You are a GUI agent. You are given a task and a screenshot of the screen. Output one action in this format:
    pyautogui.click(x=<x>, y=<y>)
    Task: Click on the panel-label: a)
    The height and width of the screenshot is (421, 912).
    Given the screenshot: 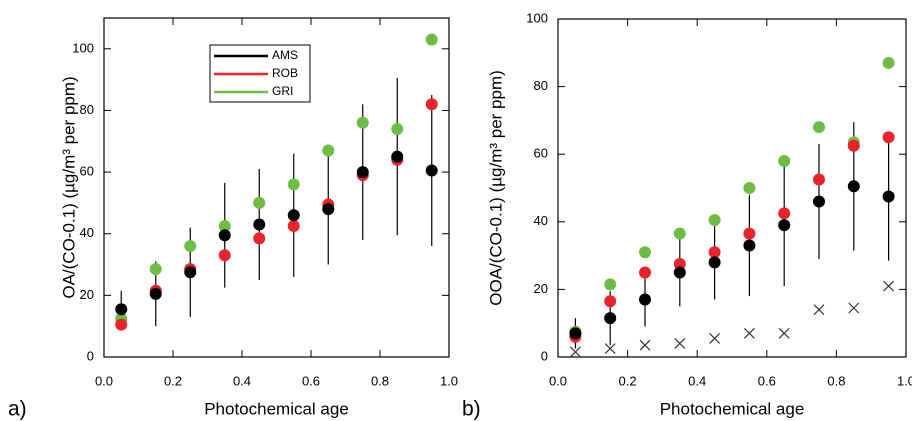 What is the action you would take?
    pyautogui.click(x=17, y=409)
    